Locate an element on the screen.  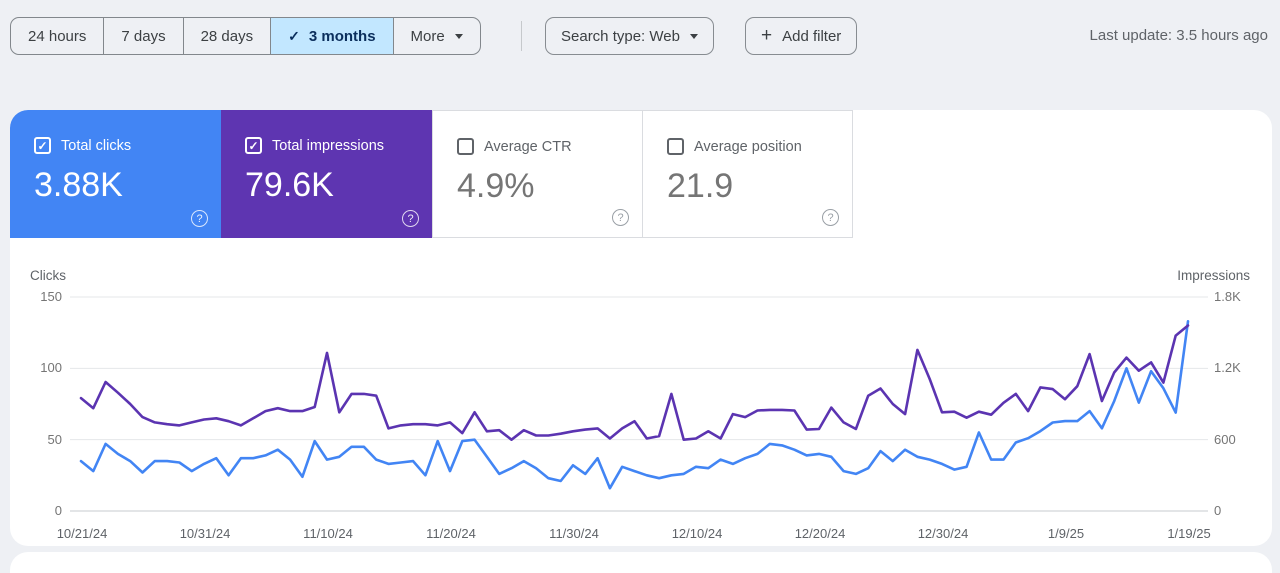
left-axis-tick: 0 is located at coordinates (58, 510).